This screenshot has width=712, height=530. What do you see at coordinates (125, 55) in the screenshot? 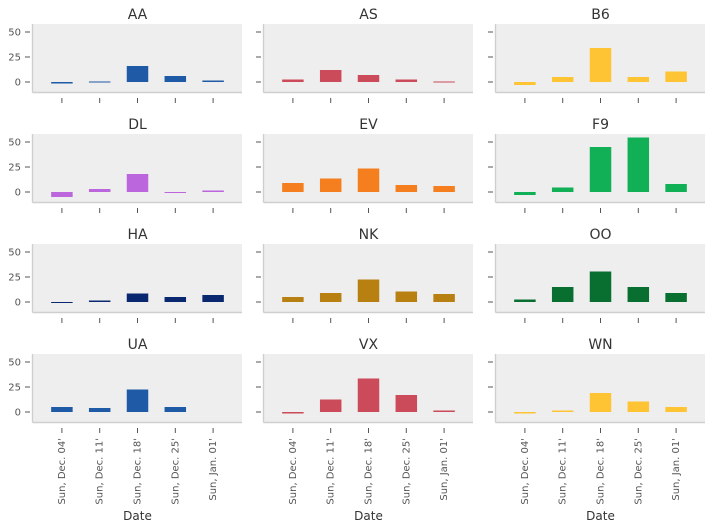
I see `panel-aa: AA 0 25 50` at bounding box center [125, 55].